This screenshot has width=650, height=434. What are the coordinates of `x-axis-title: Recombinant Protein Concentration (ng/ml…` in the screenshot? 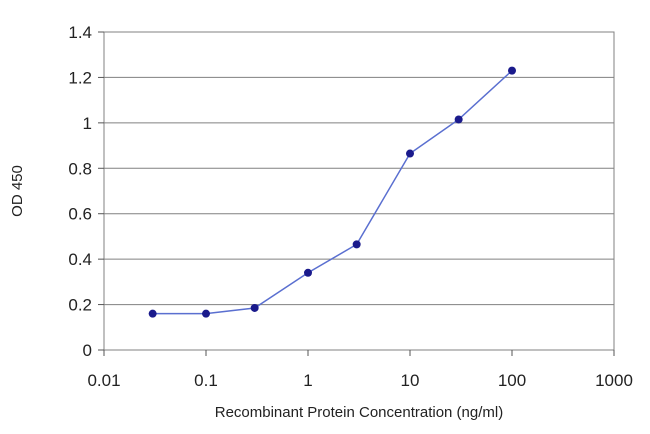 It's located at (359, 412).